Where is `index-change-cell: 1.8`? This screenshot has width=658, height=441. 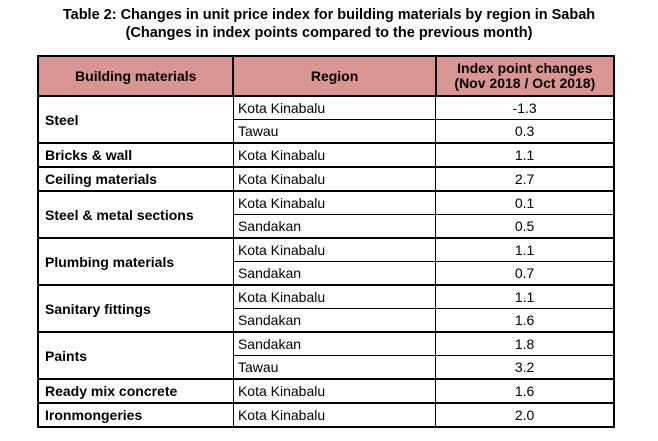
index-change-cell: 1.8 is located at coordinates (525, 343).